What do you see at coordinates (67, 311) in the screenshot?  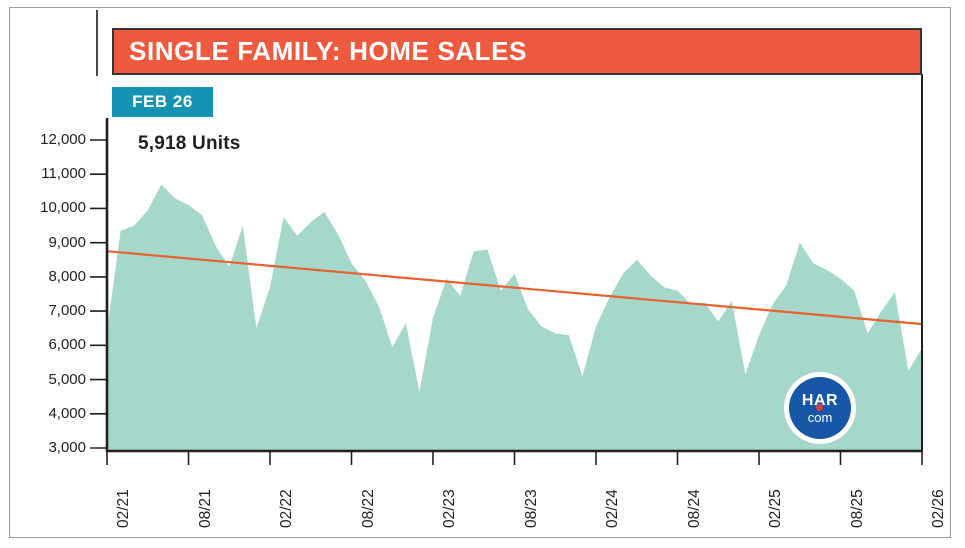 I see `y-tick-label: 7,000` at bounding box center [67, 311].